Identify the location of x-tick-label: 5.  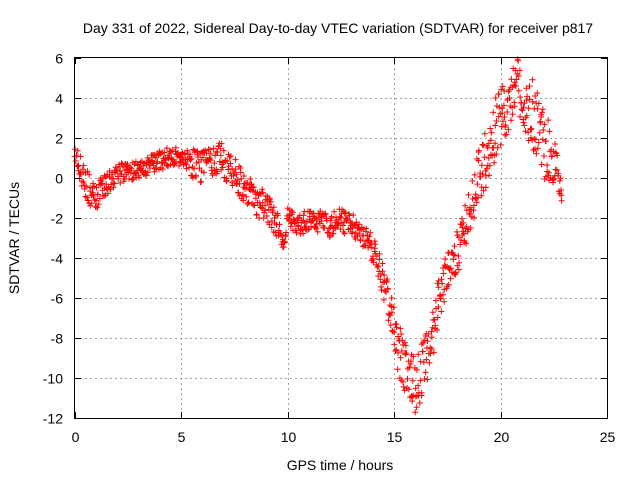
(182, 437).